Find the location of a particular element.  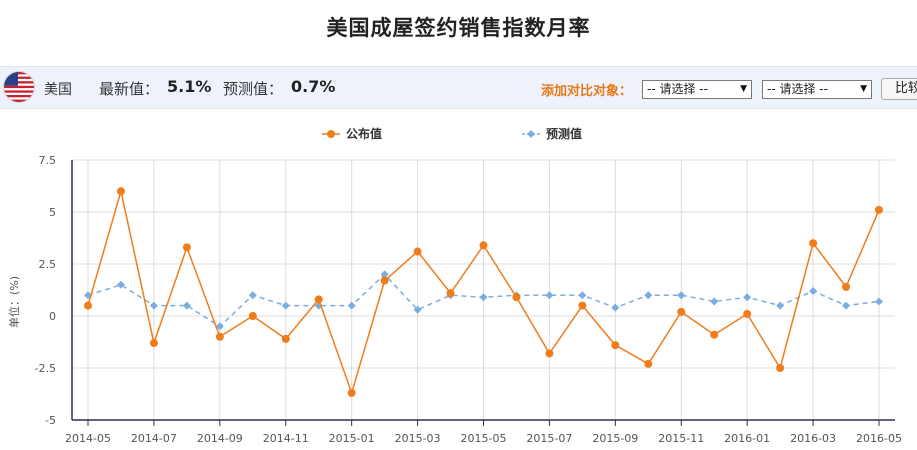

y-tick-label: 7.5 is located at coordinates (48, 160).